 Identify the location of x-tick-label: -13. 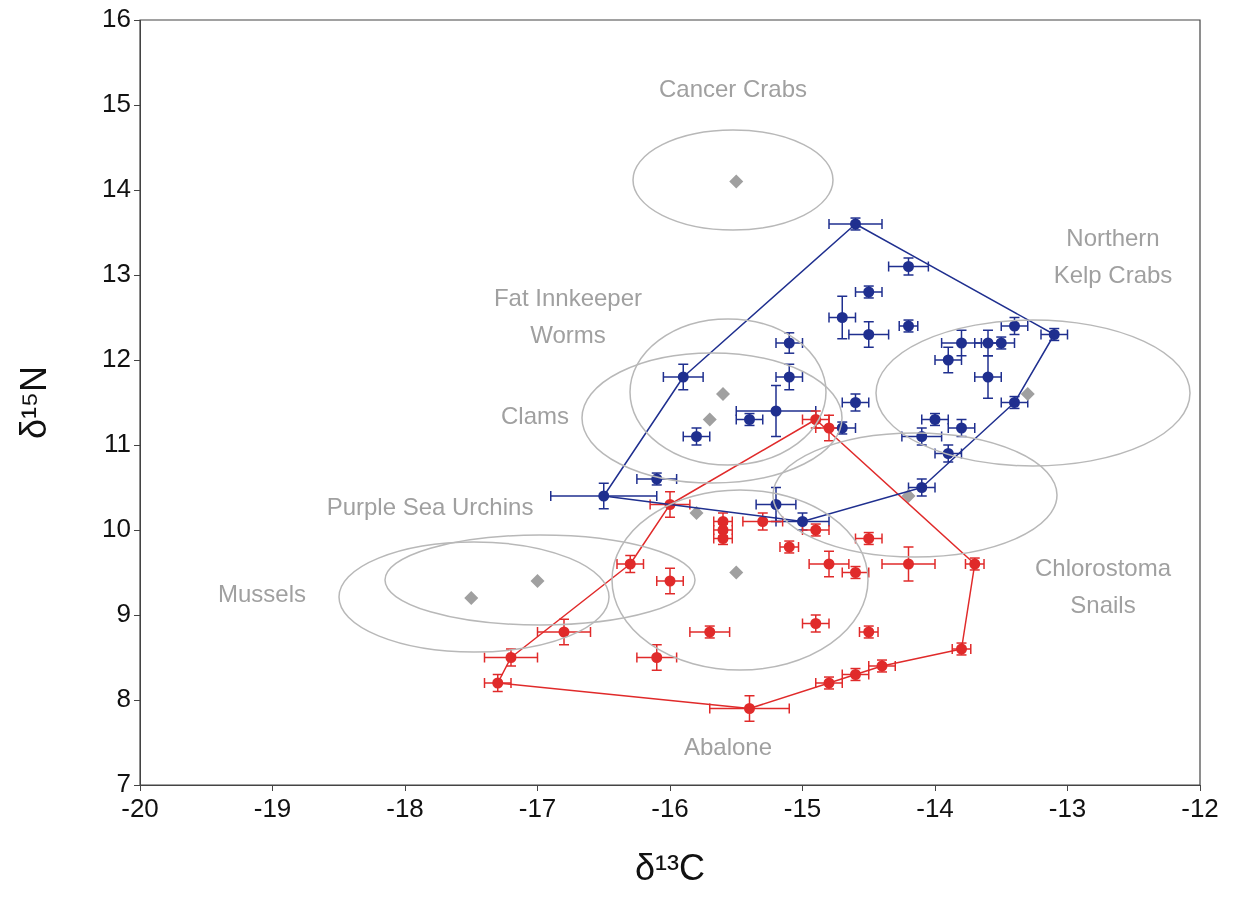
(1067, 807).